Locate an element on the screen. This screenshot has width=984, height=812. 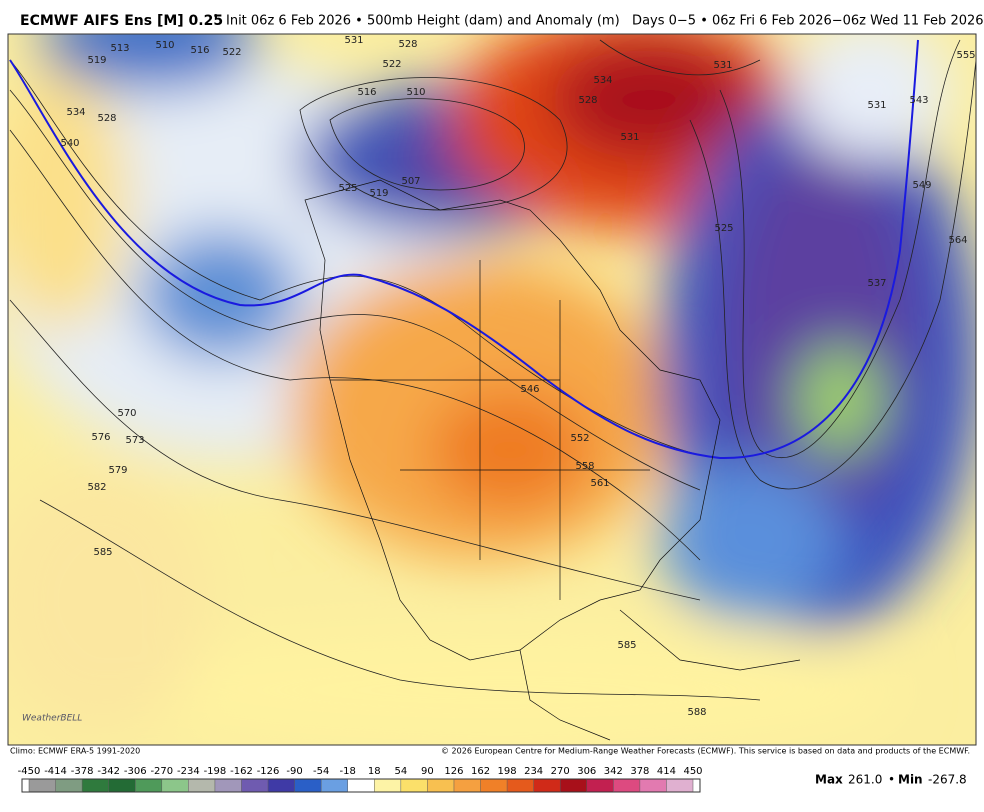
colorbar-tick-label: 162 is located at coordinates (480, 771).